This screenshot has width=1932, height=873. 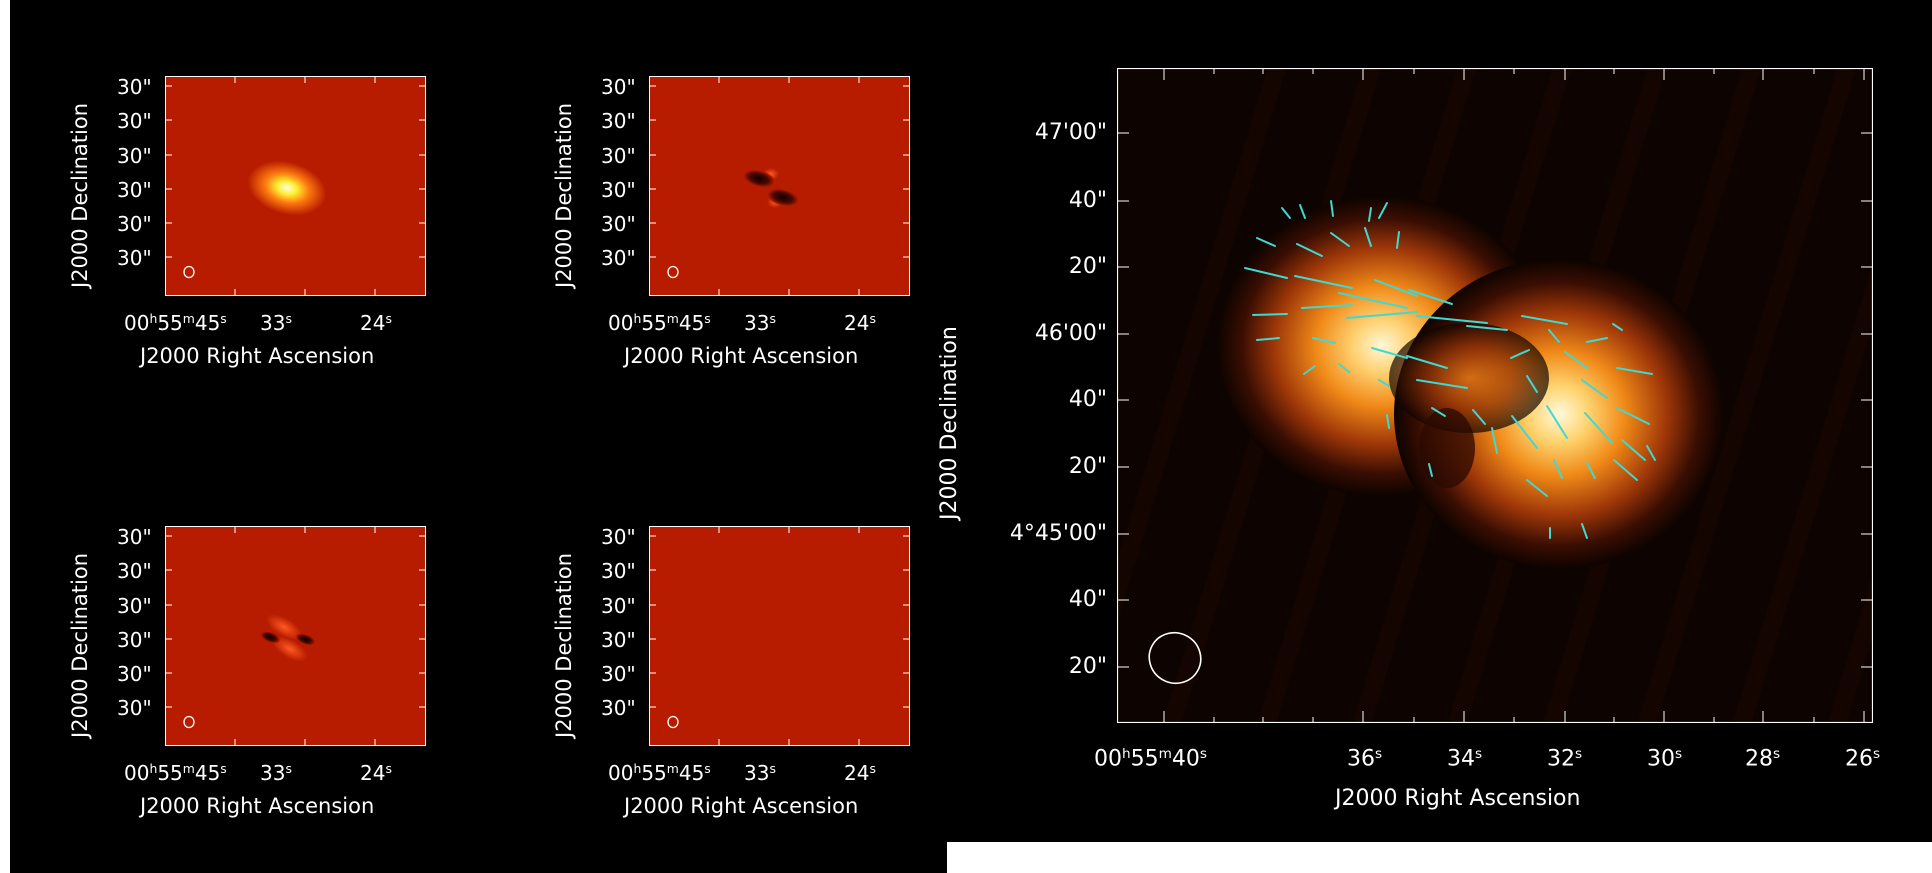 What do you see at coordinates (1365, 759) in the screenshot?
I see `x-tick-label: 36s` at bounding box center [1365, 759].